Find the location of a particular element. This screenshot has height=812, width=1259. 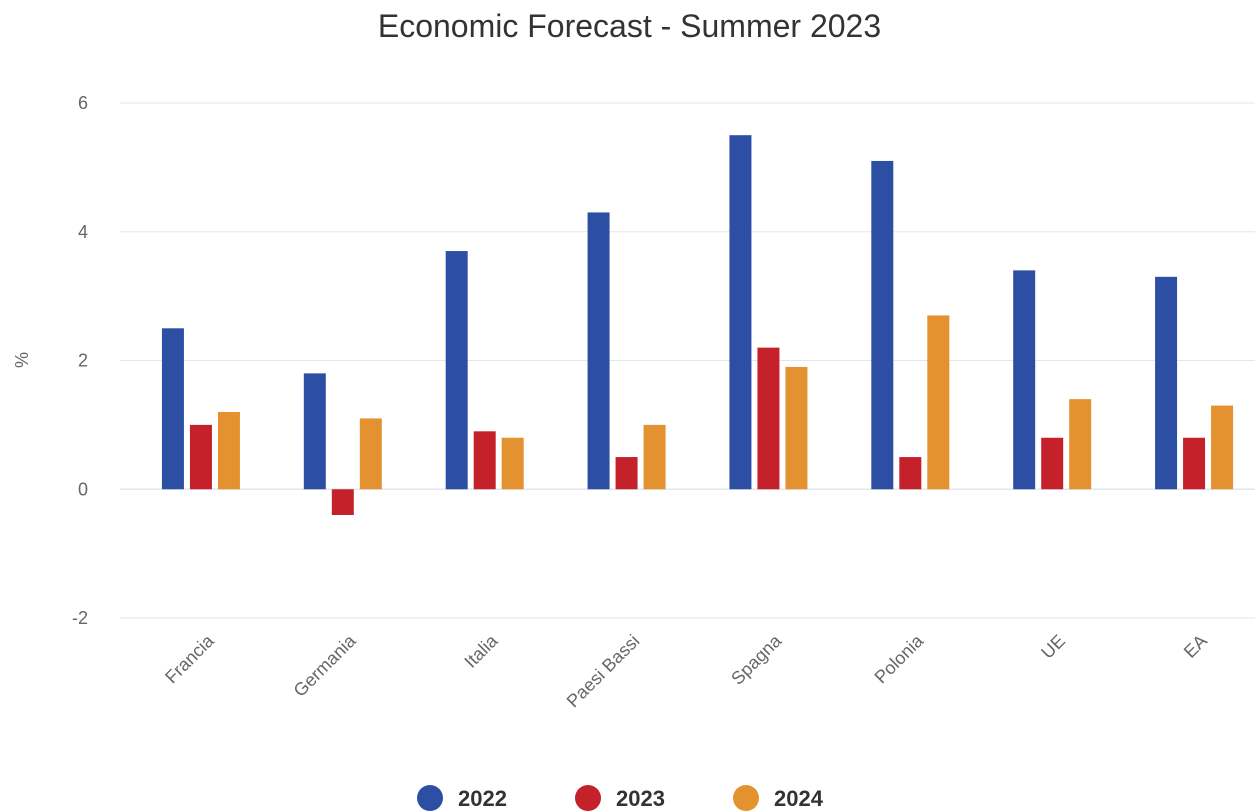

bar-2022-paesi-bassi is located at coordinates (598, 351).